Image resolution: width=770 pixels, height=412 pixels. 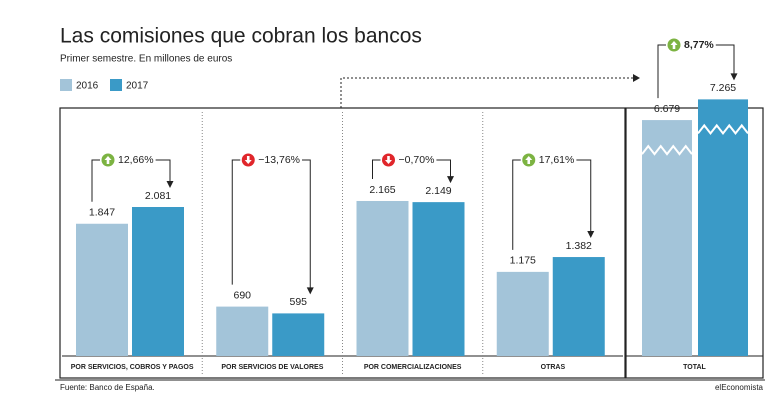 What do you see at coordinates (241, 36) in the screenshot?
I see `chart-title: Las comisiones que cobran los bancos` at bounding box center [241, 36].